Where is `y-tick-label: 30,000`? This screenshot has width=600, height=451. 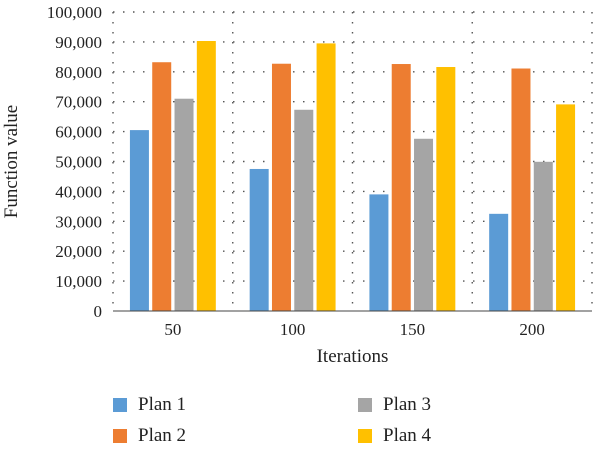 y-tick-label: 30,000 is located at coordinates (78, 221).